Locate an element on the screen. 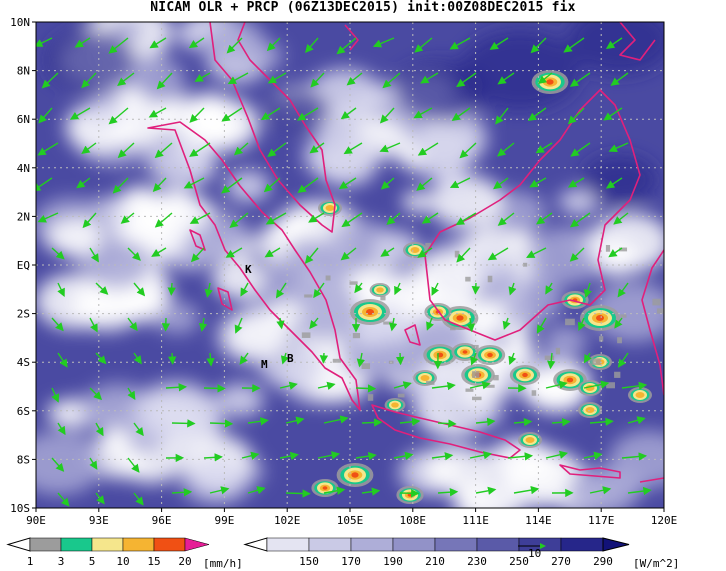 The width and height of the screenshot is (726, 571). olr-colorbar-label: 250 is located at coordinates (519, 561).